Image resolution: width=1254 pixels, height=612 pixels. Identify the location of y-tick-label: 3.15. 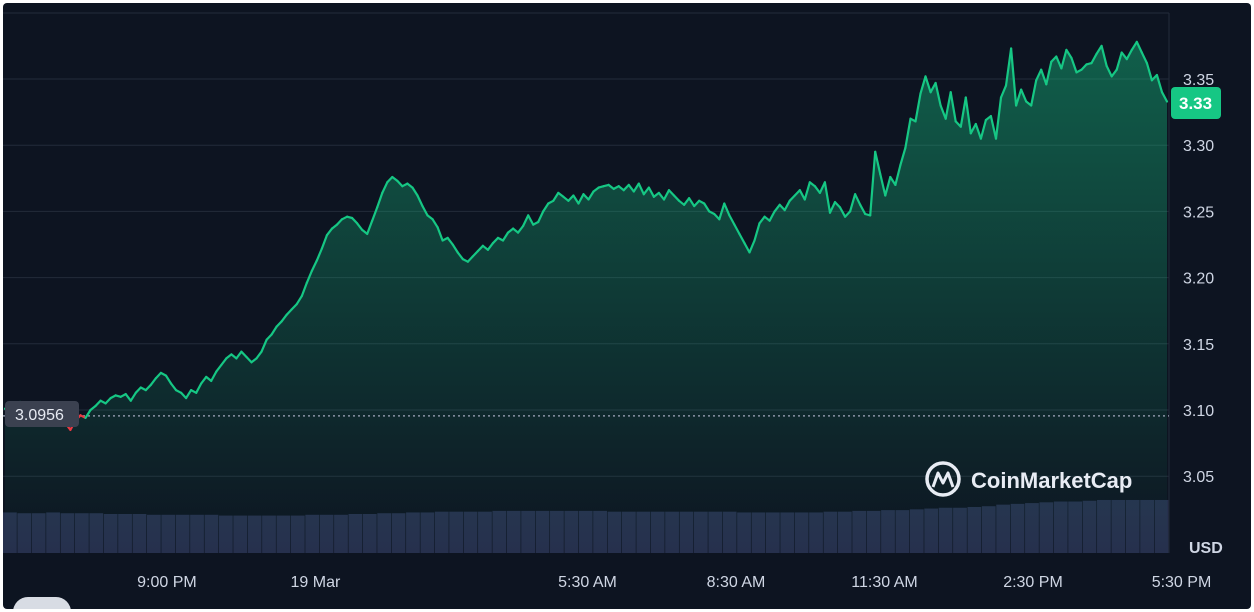
(1198, 345).